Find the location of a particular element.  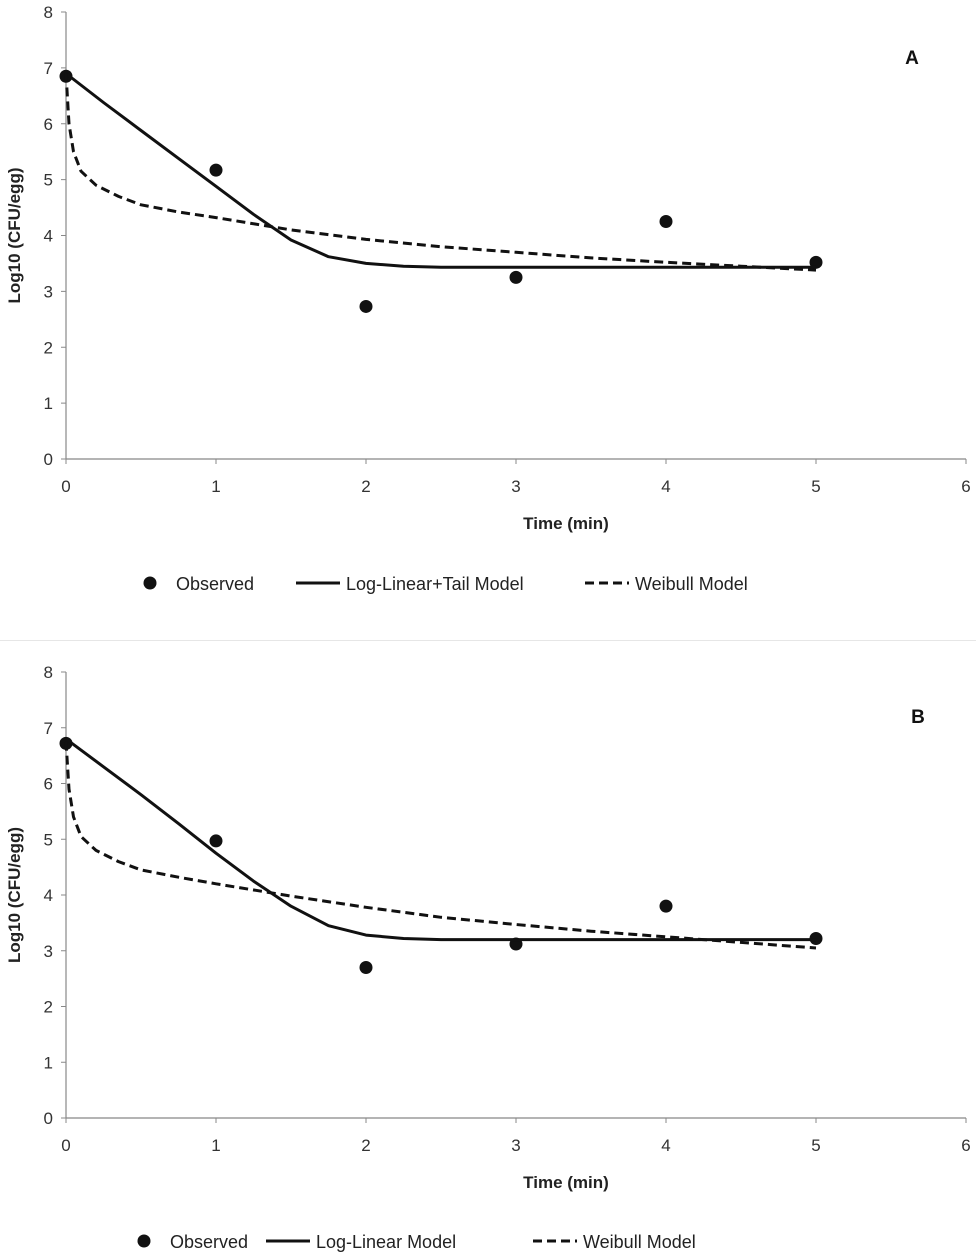

panel-label: B is located at coordinates (918, 717).